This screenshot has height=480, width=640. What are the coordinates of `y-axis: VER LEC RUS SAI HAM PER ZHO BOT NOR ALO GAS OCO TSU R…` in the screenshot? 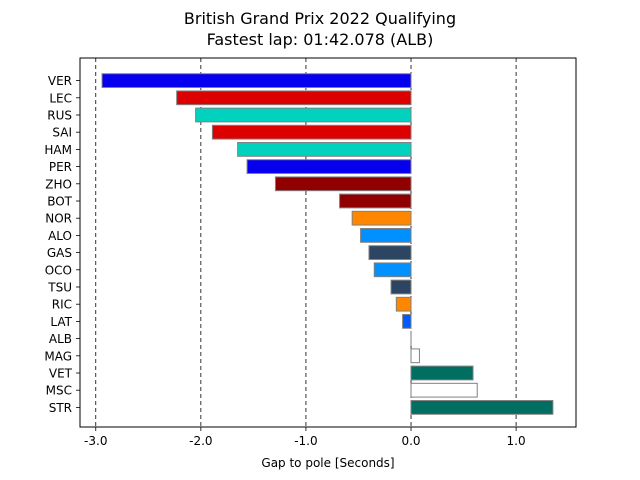 It's located at (62, 244).